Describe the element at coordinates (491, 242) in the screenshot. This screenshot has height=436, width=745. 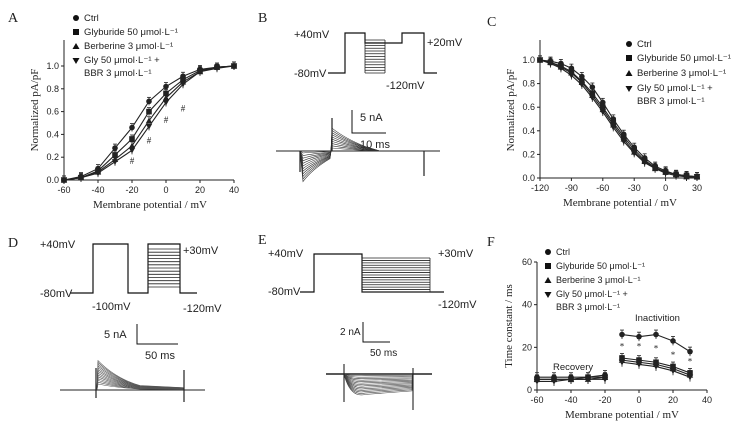
I see `panel-letter-f: F` at that location.